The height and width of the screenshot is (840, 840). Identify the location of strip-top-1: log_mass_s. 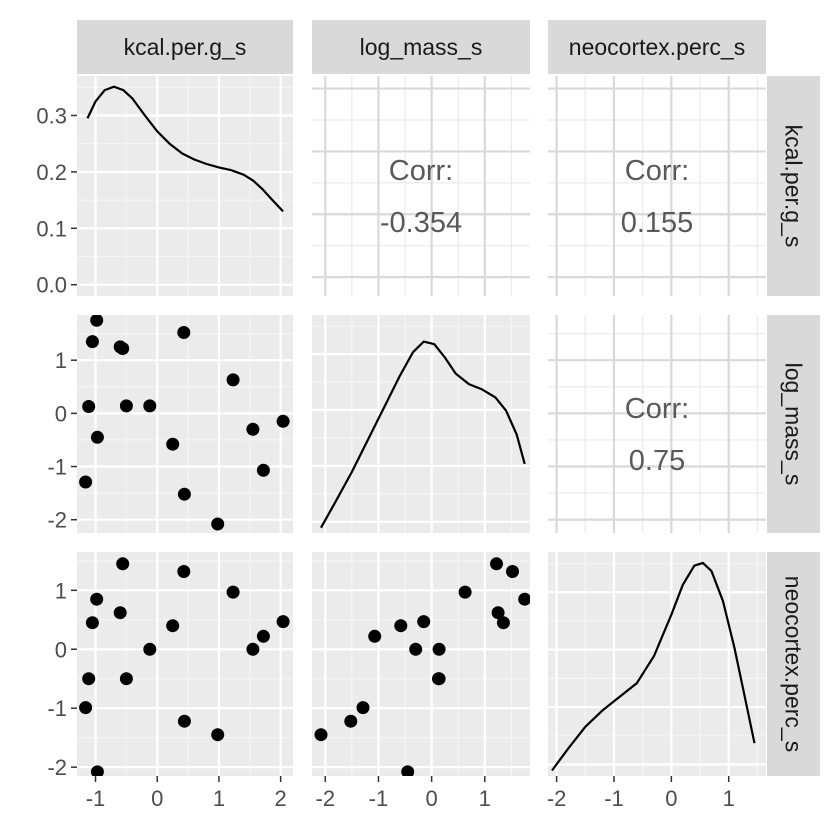
(421, 47).